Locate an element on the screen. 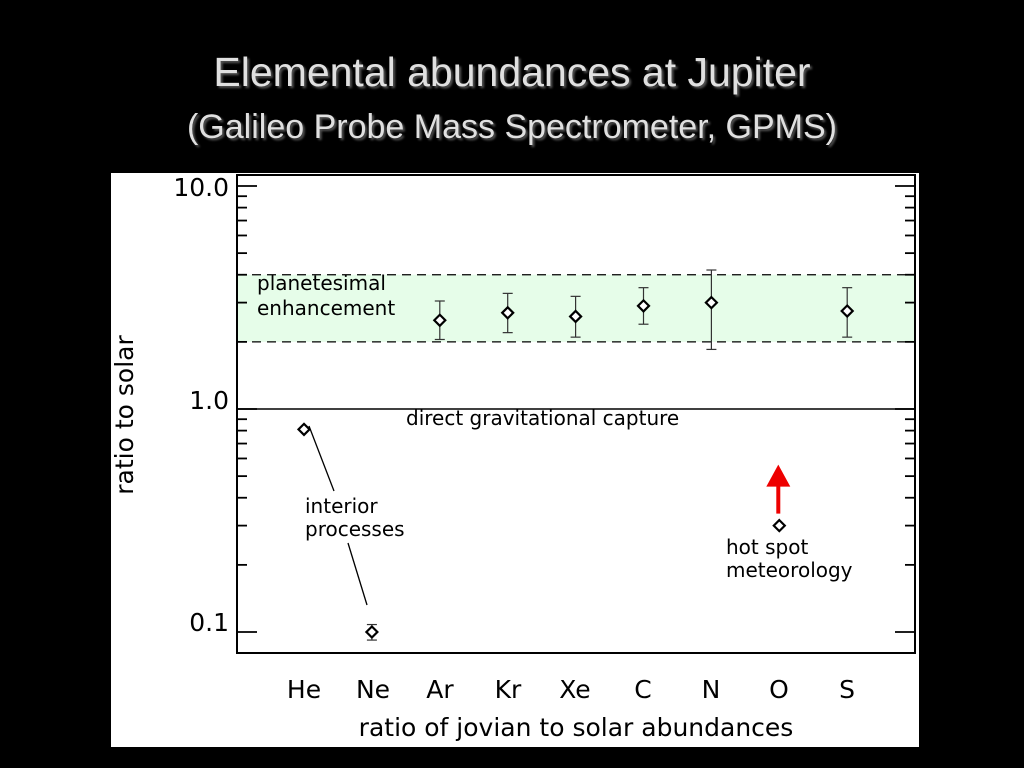  data-point-ar is located at coordinates (439, 320).